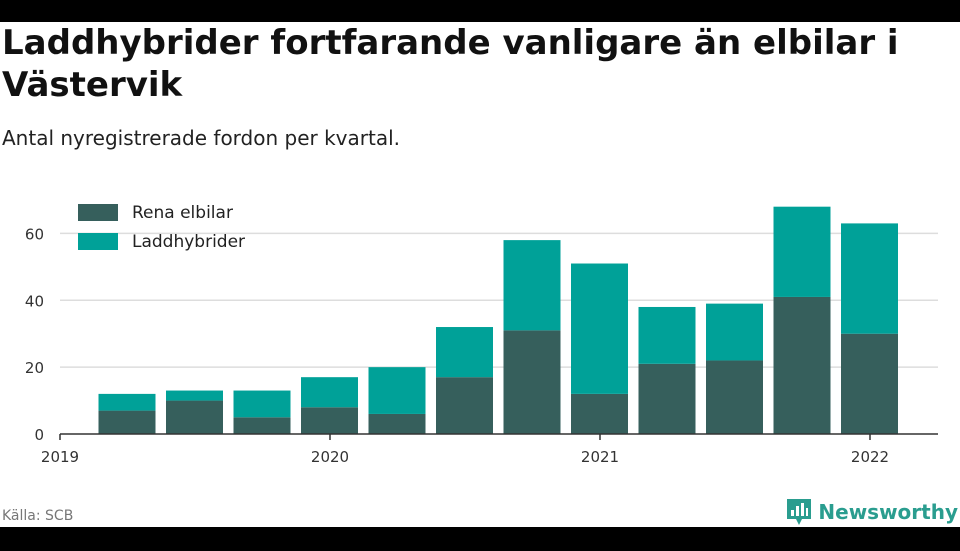 Image resolution: width=960 pixels, height=551 pixels. I want to click on x-tick-label: 2020, so click(330, 457).